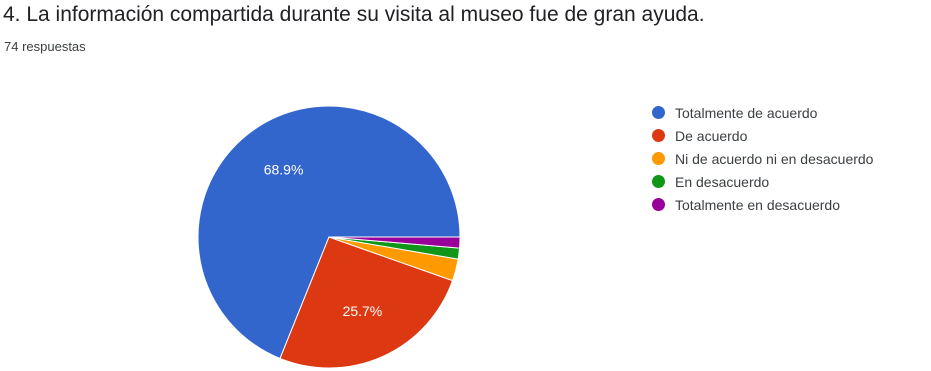 The width and height of the screenshot is (931, 371). What do you see at coordinates (757, 204) in the screenshot?
I see `legend-label: Totalmente en desacuerdo` at bounding box center [757, 204].